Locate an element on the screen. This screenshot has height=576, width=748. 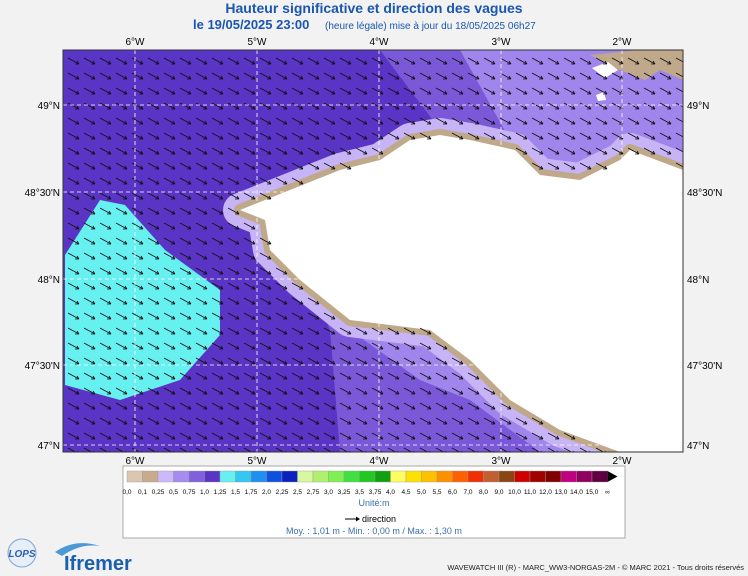
ifremer-wave is located at coordinates (77, 549).